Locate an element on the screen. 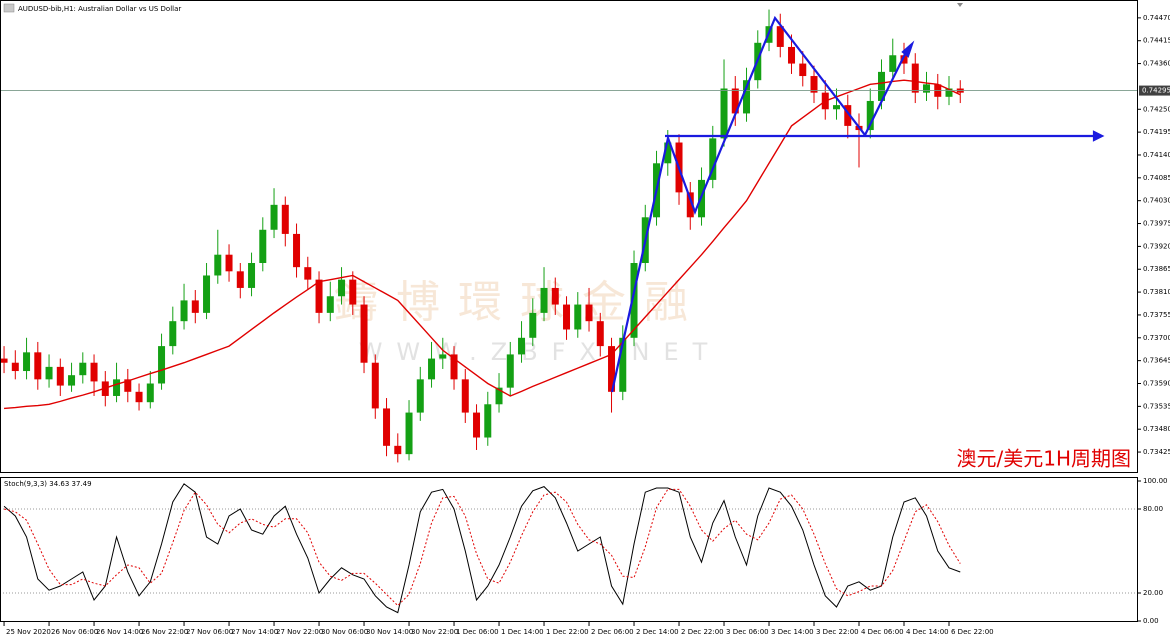 Image resolution: width=1170 pixels, height=639 pixels. x-tick-label: 1 Dec 14:00 is located at coordinates (522, 632).